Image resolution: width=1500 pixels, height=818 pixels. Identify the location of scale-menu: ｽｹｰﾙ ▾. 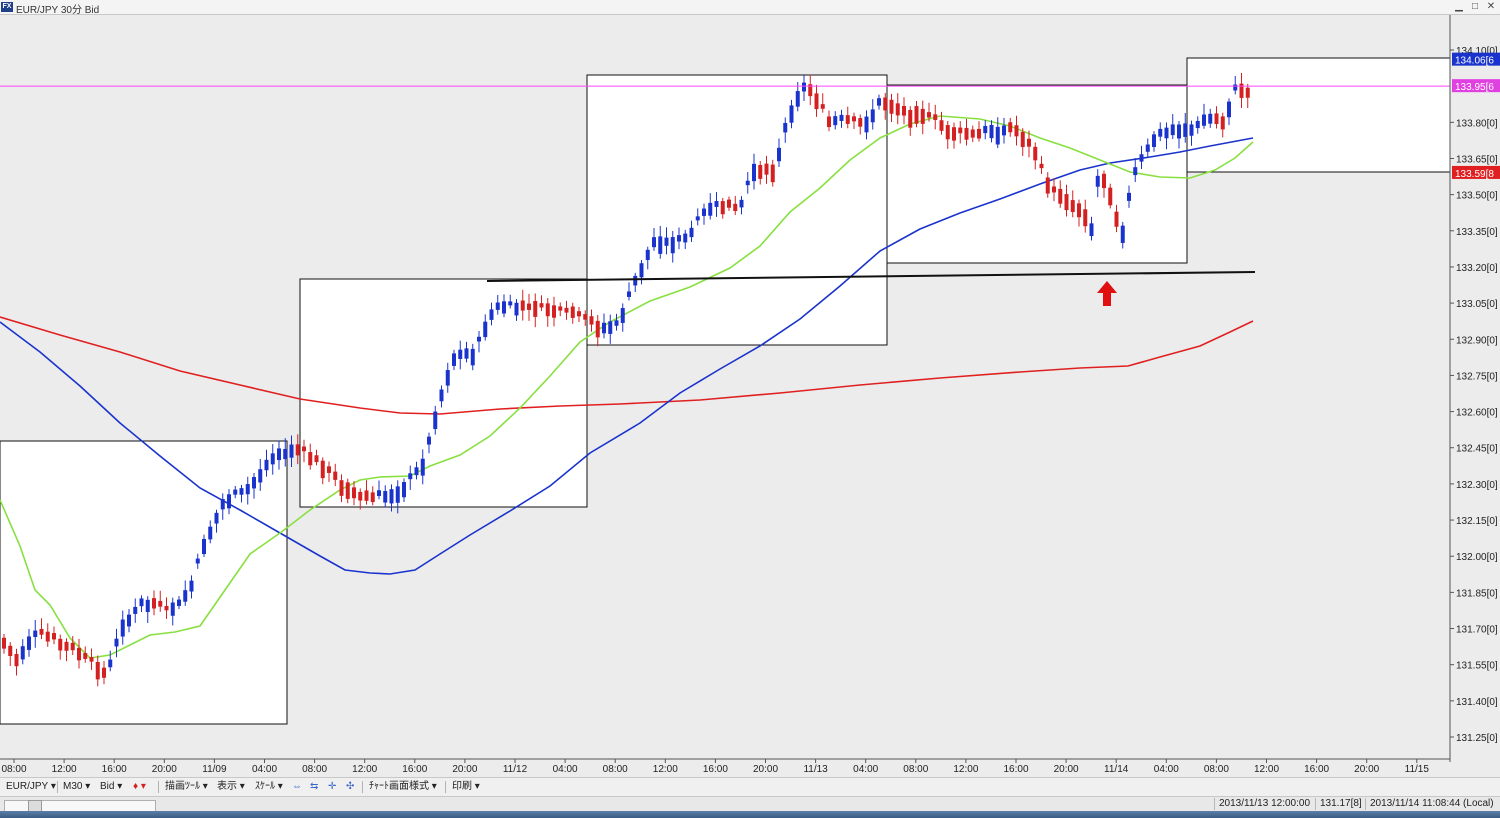
(269, 786).